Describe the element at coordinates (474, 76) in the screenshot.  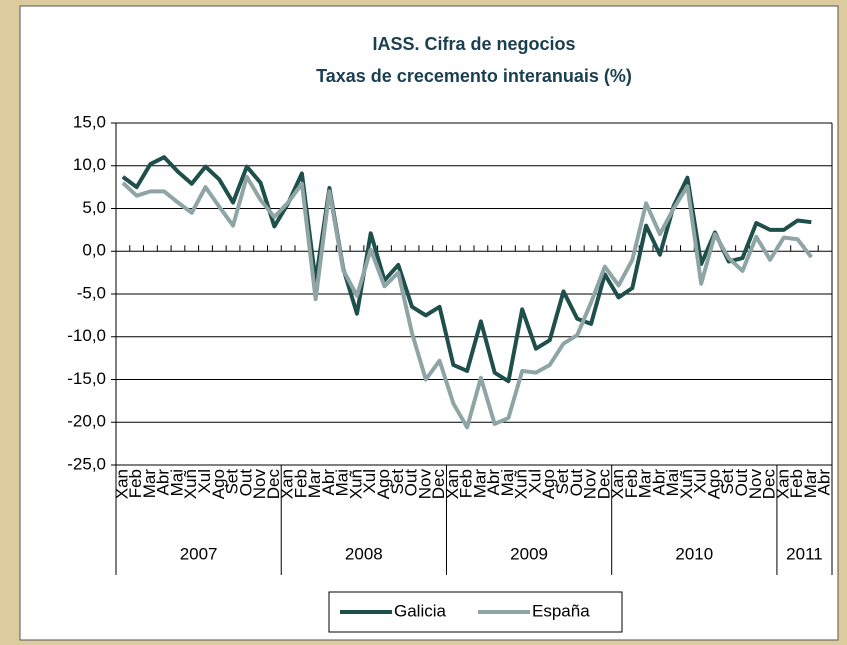
I see `chart-subtitle: Taxas de crecemento interanuais (%)` at that location.